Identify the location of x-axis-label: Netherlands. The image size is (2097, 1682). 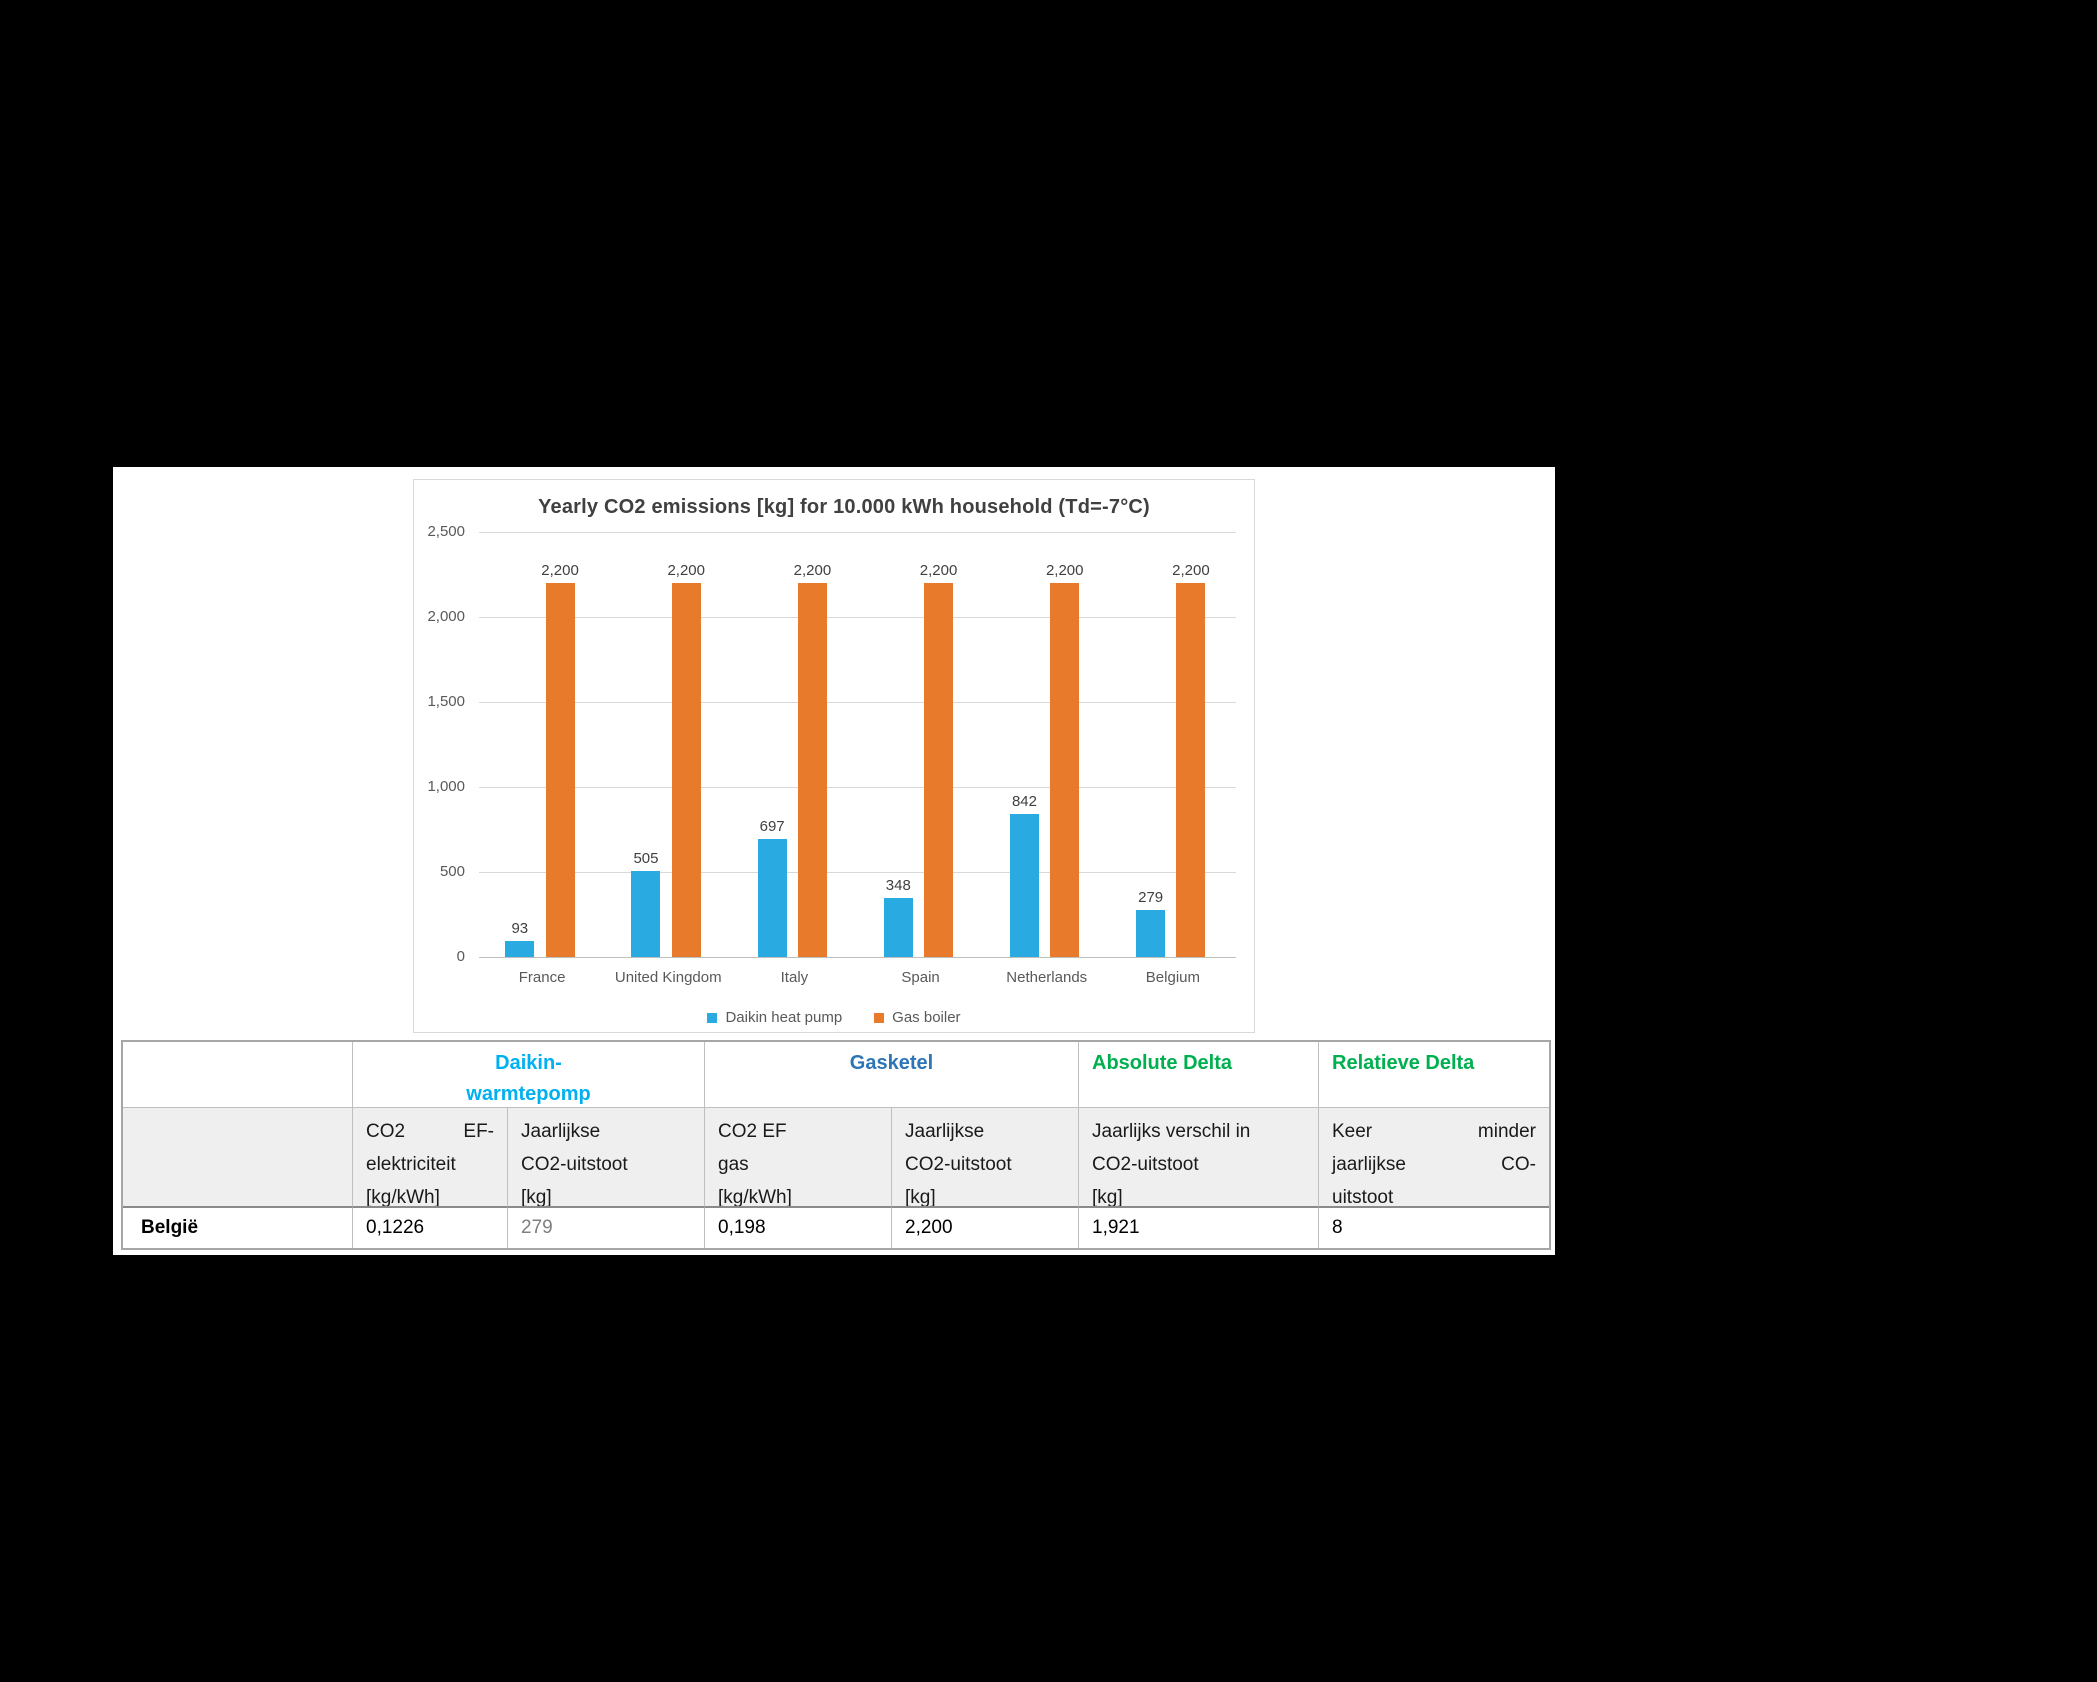
(1047, 977).